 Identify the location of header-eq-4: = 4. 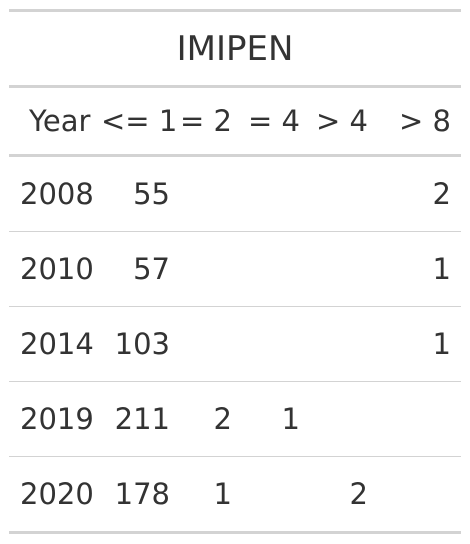
(274, 121).